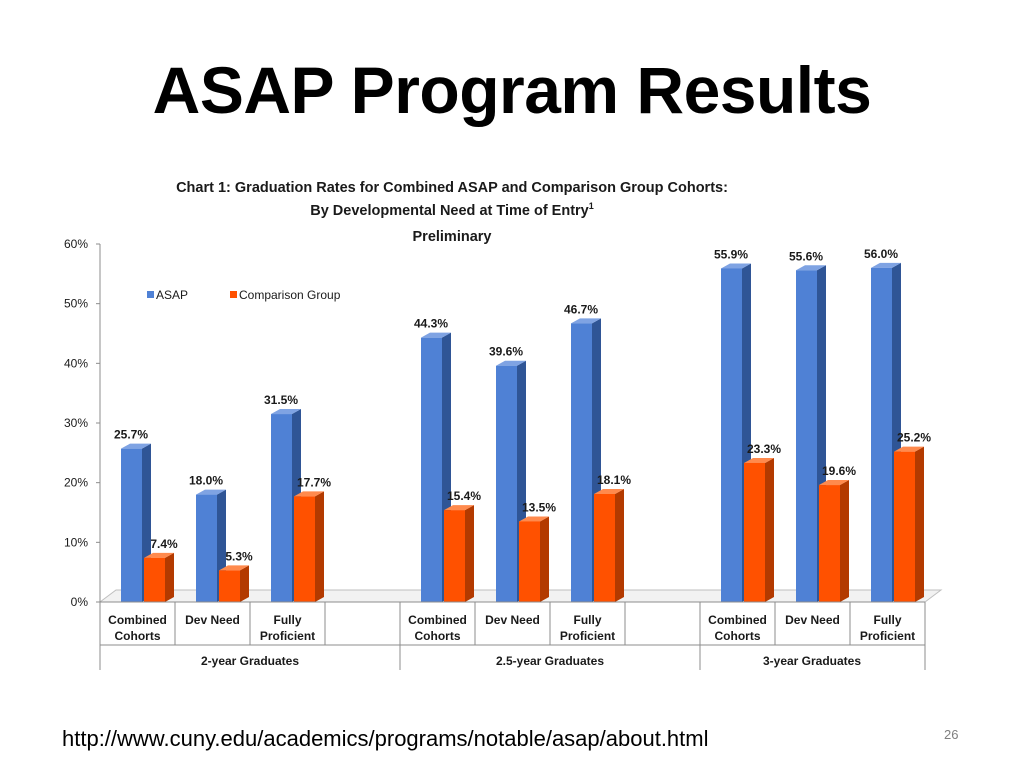  What do you see at coordinates (731, 254) in the screenshot?
I see `data-label-asap: 55.9%` at bounding box center [731, 254].